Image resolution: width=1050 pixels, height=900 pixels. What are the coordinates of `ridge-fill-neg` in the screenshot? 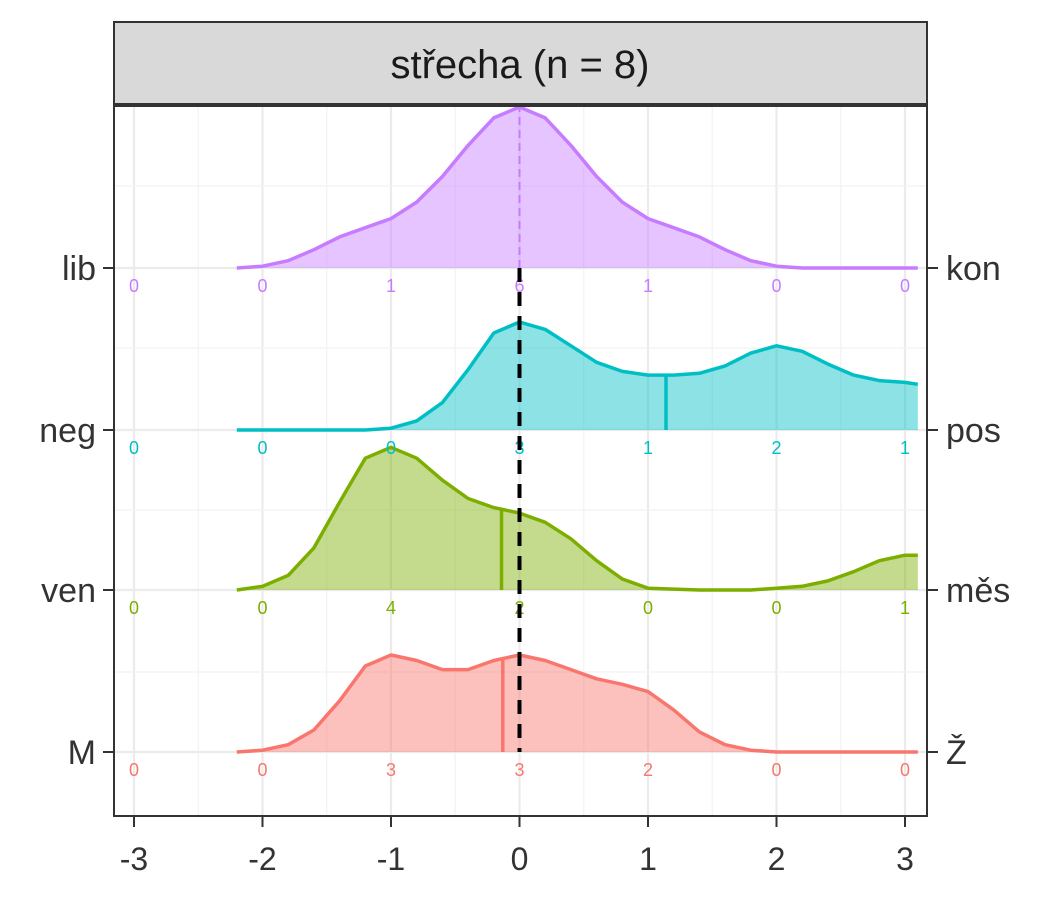 It's located at (577, 376).